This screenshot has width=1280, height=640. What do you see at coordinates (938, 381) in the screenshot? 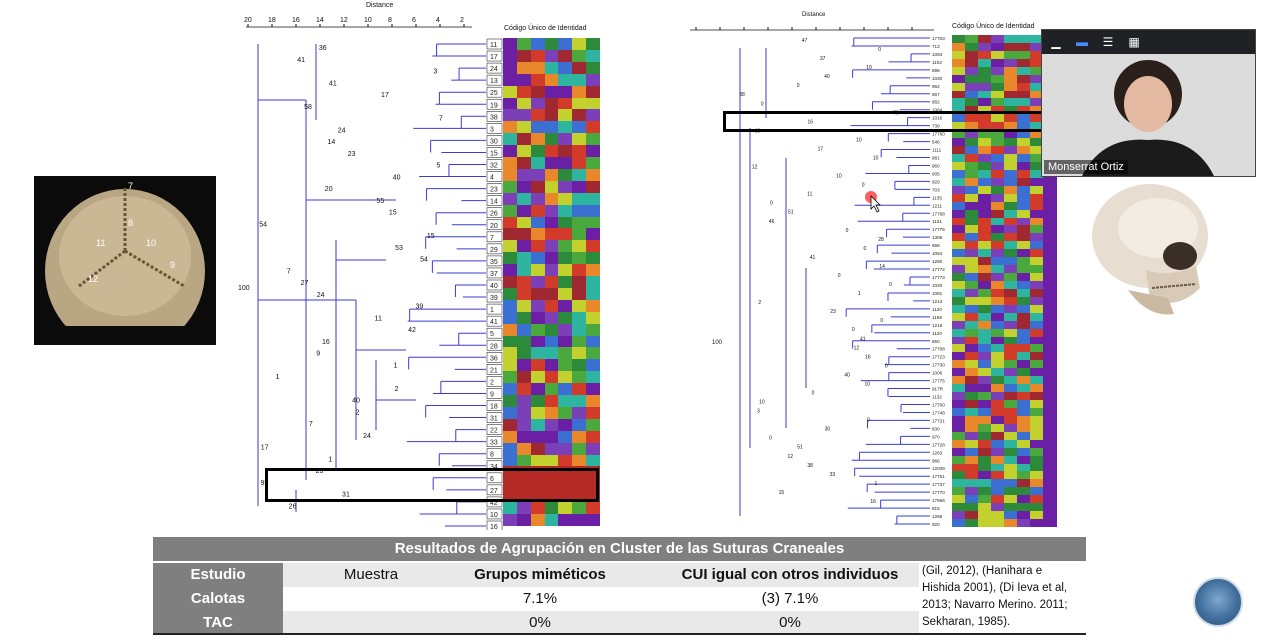
I see `leaf-label: 17775` at bounding box center [938, 381].